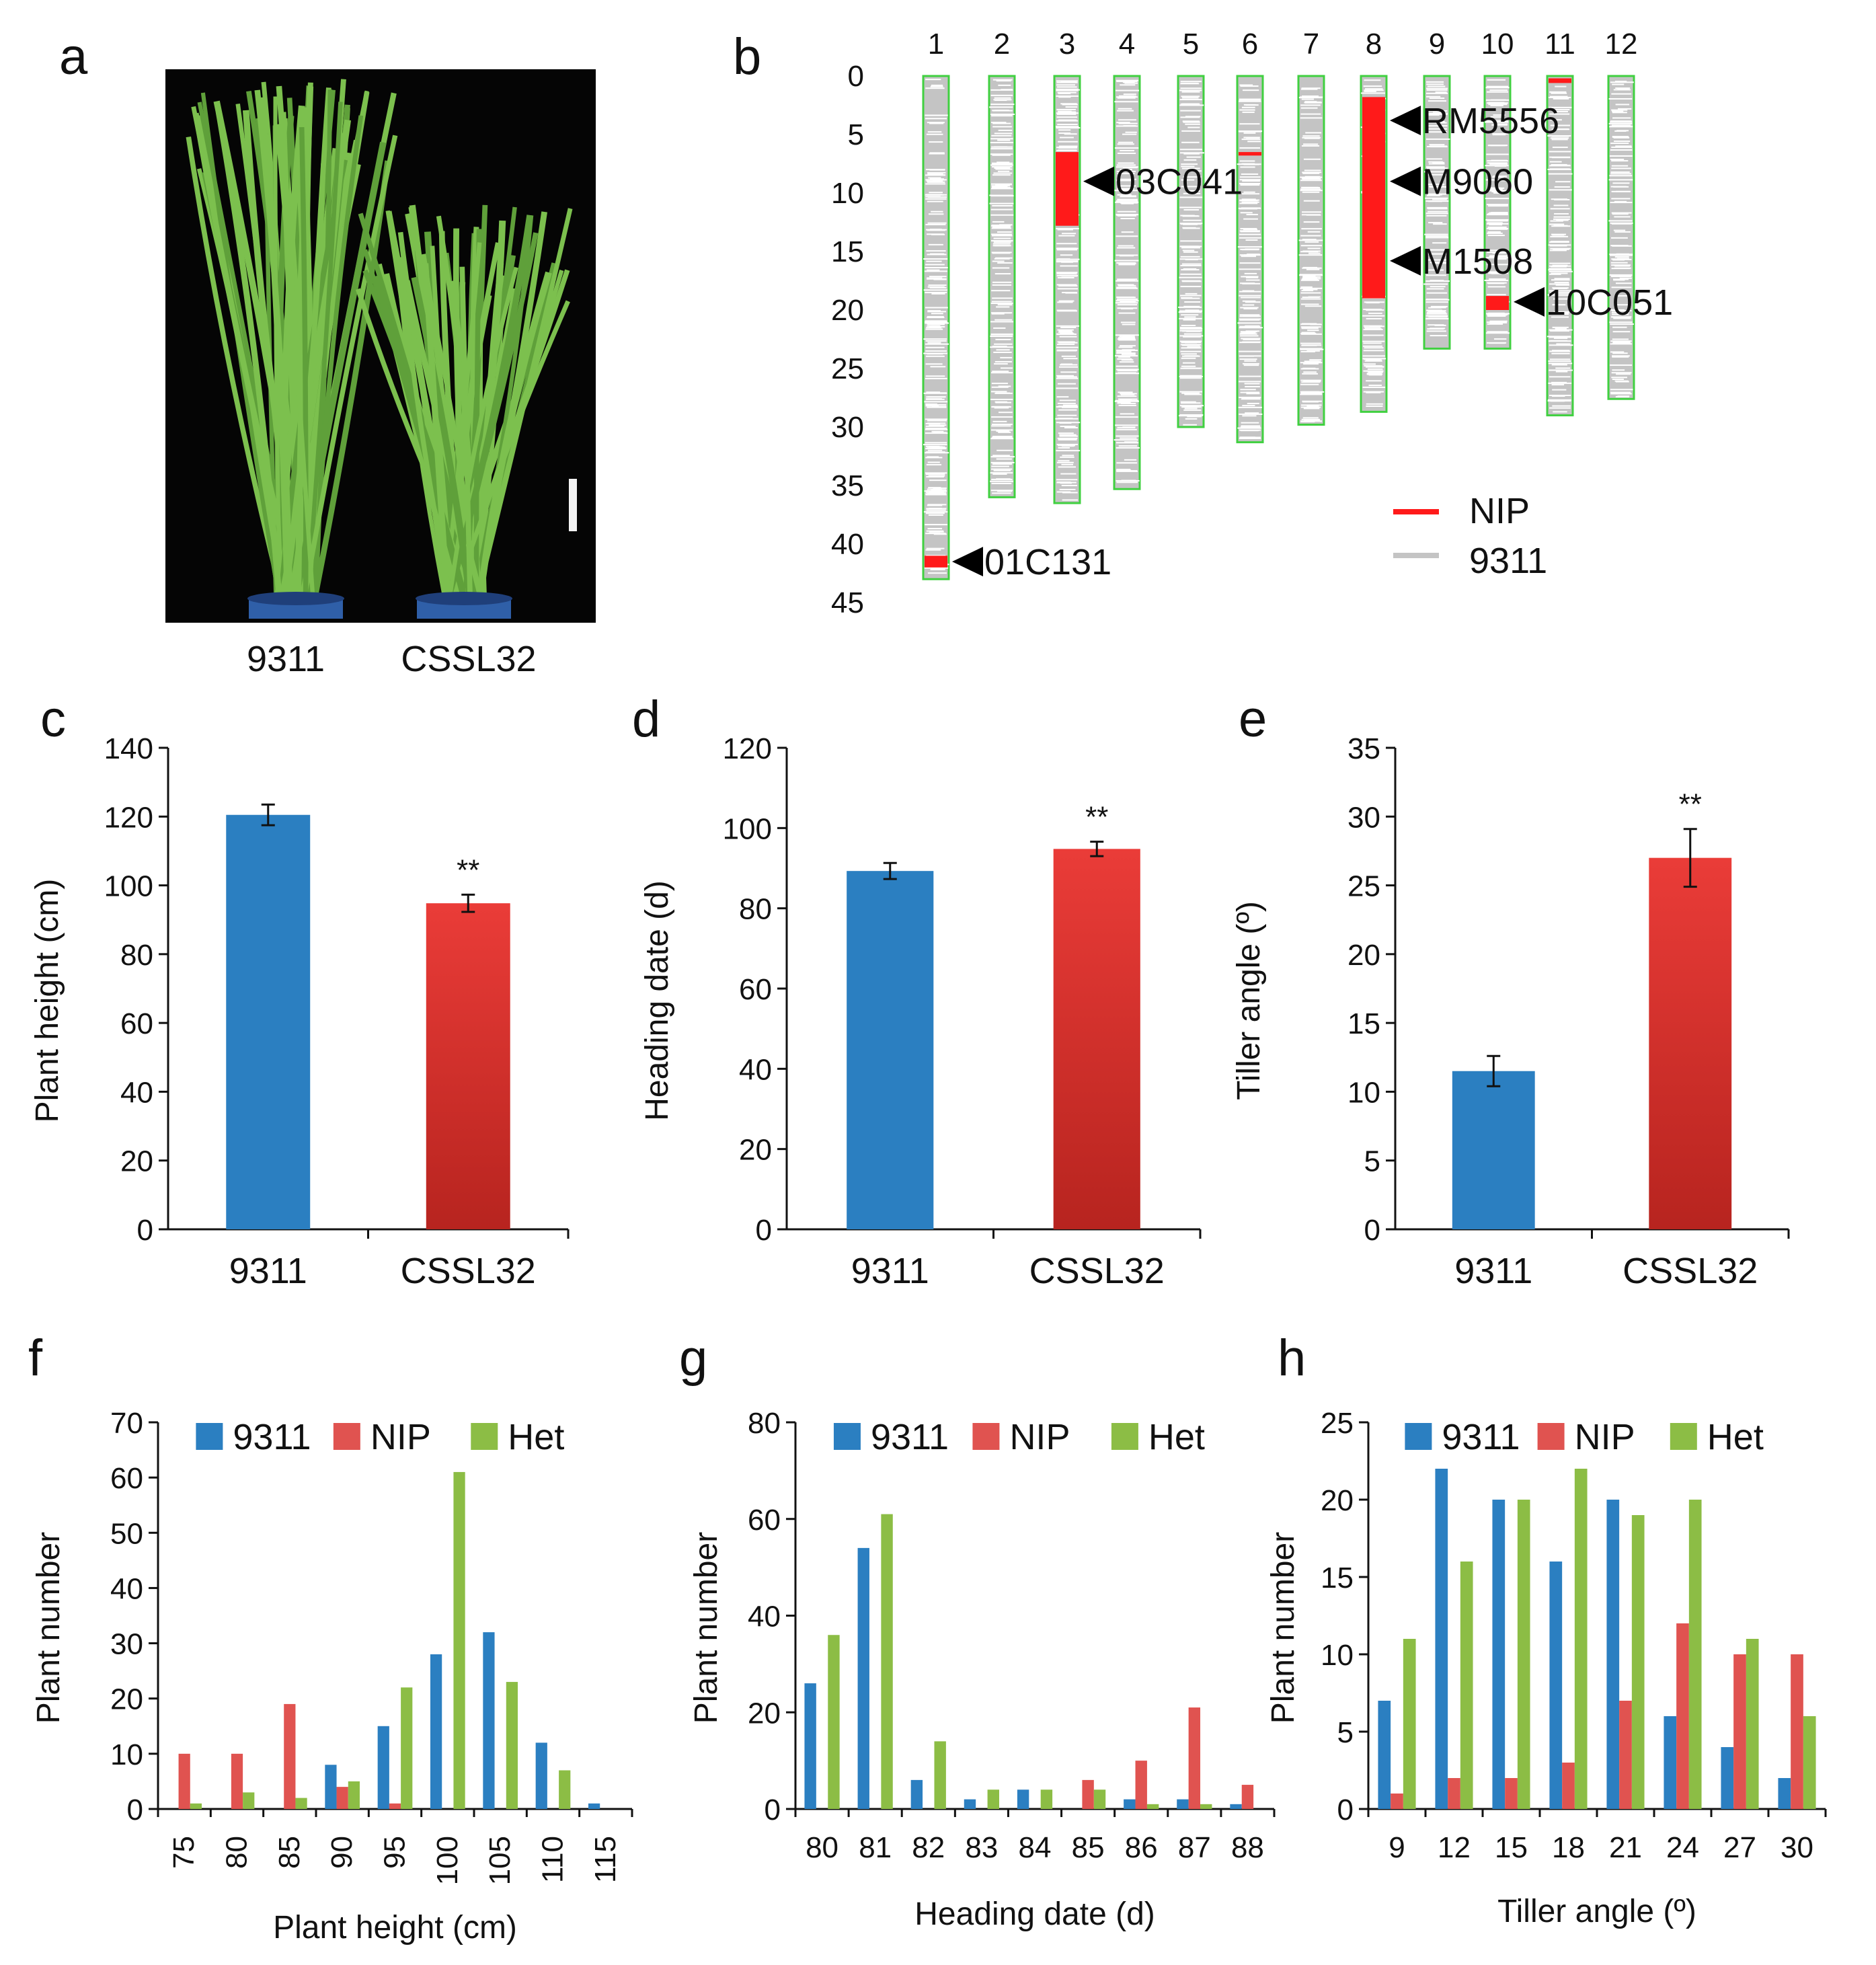 The image size is (1876, 1965). I want to click on x-category-label: 15, so click(1511, 1847).